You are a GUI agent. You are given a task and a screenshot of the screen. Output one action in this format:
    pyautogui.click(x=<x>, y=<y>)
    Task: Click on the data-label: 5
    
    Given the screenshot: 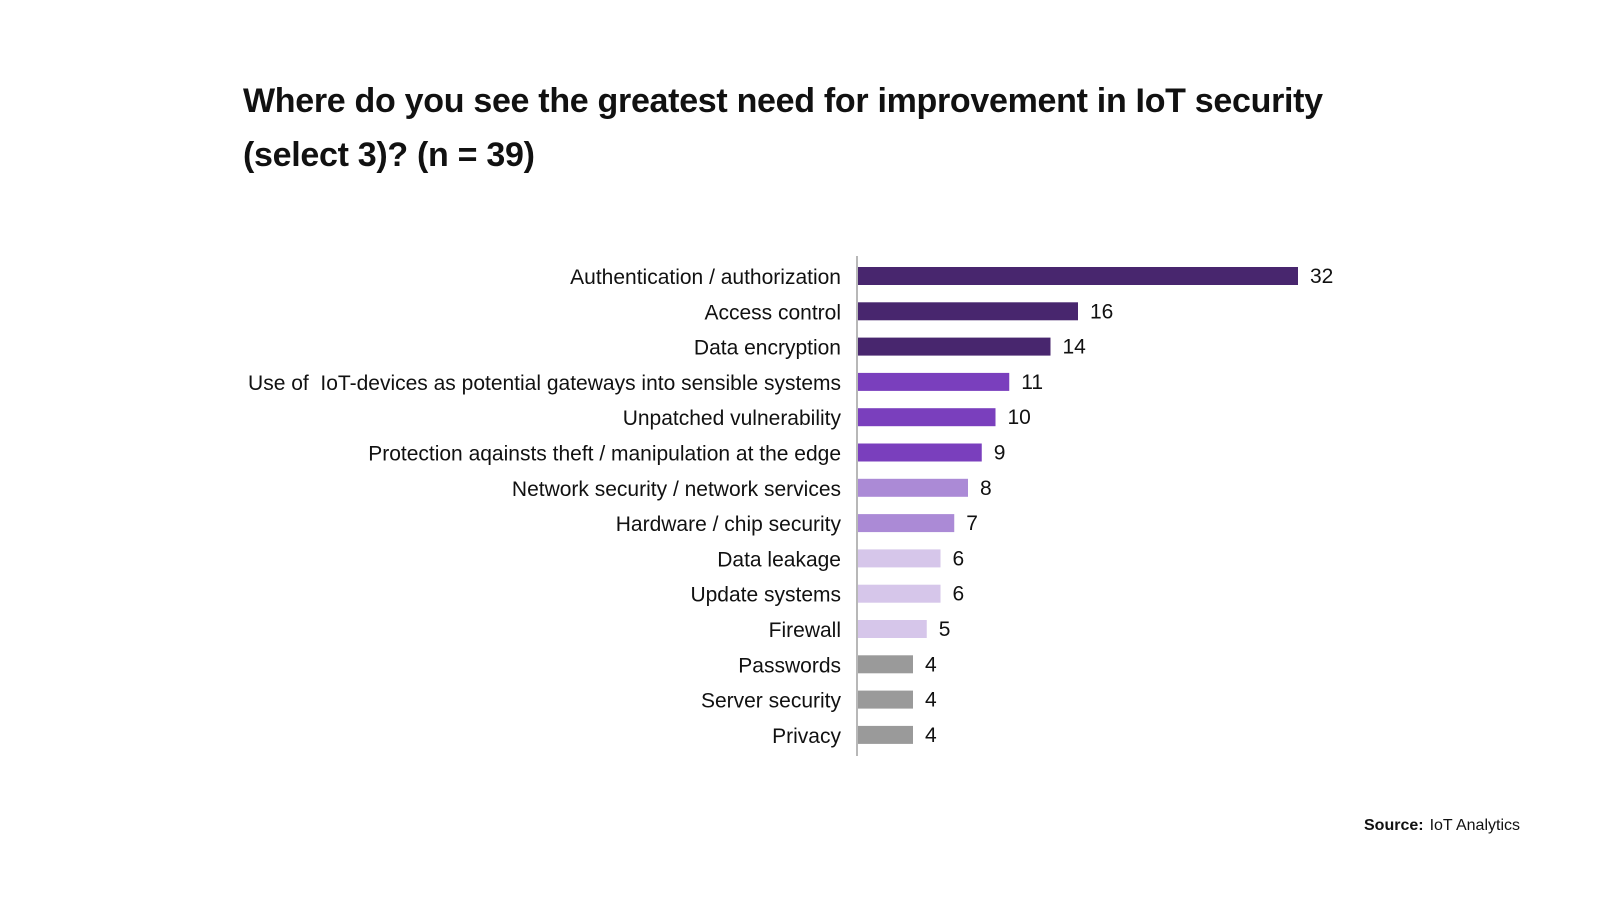 What is the action you would take?
    pyautogui.click(x=945, y=629)
    